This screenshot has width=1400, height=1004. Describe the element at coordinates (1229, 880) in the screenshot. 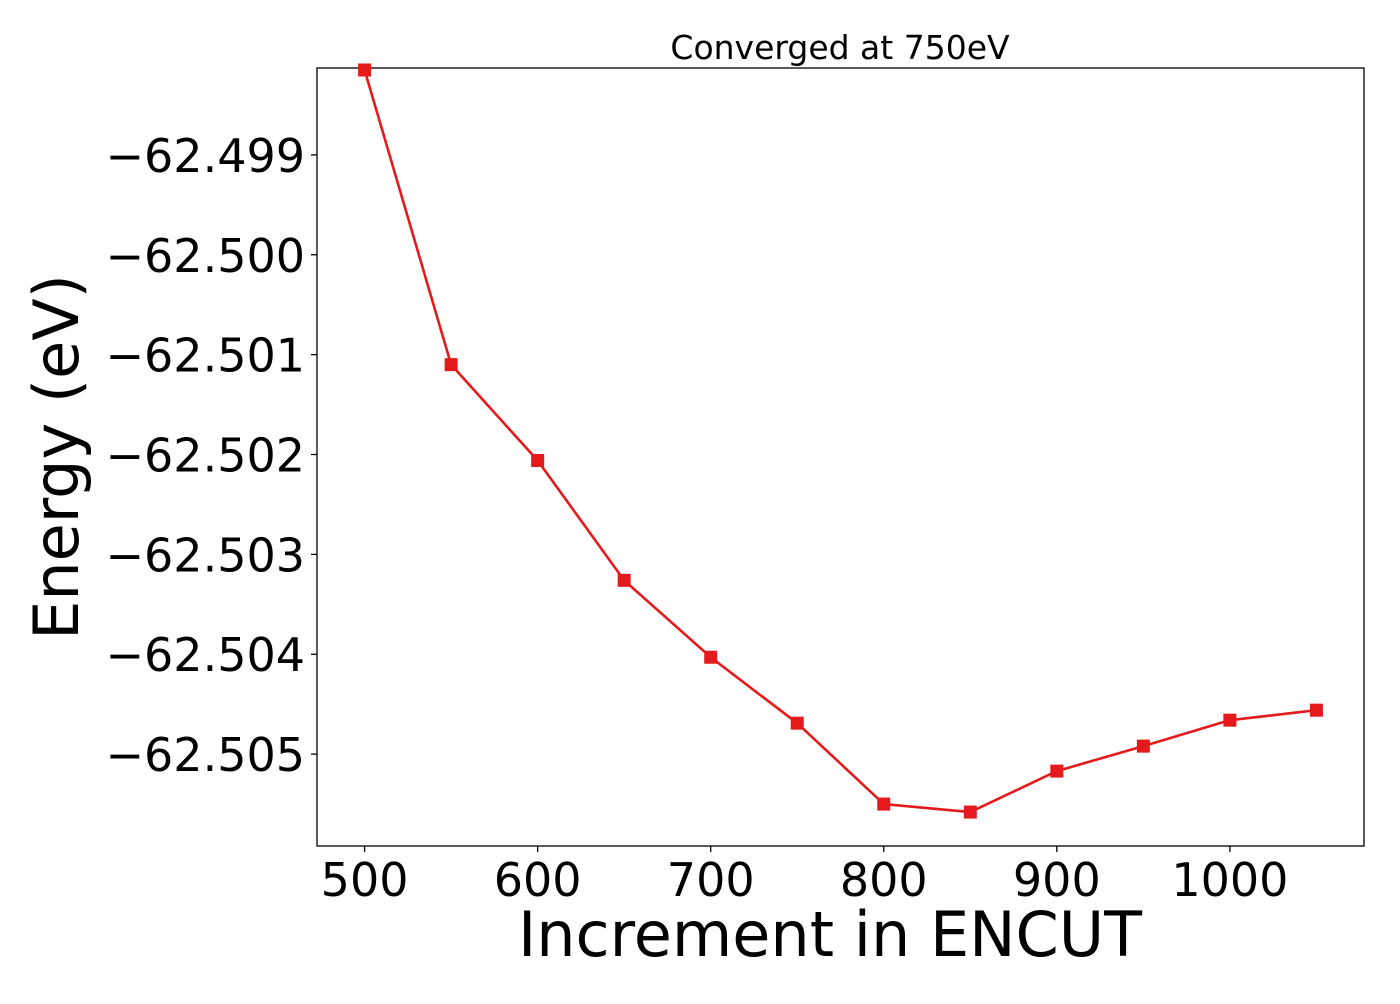

I see `x-tick-label: 1000` at that location.